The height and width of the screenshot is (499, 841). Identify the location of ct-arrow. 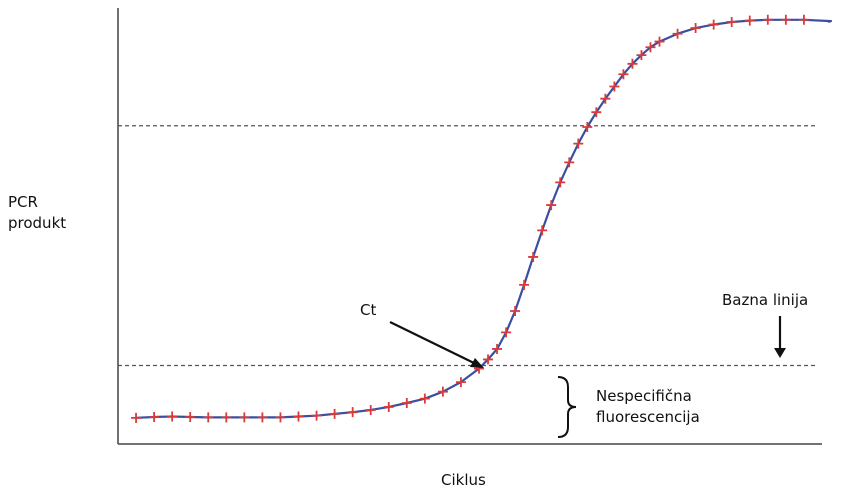
(433, 343).